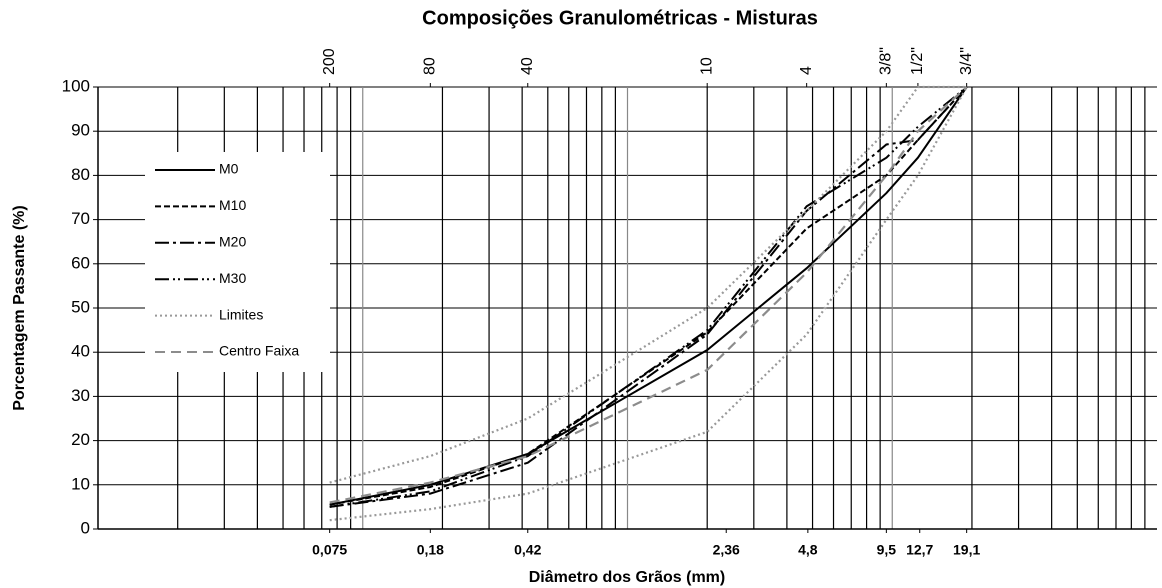 Image resolution: width=1162 pixels, height=588 pixels. Describe the element at coordinates (627, 577) in the screenshot. I see `x-axis-title: Diâmetro dos Grãos (mm)` at that location.